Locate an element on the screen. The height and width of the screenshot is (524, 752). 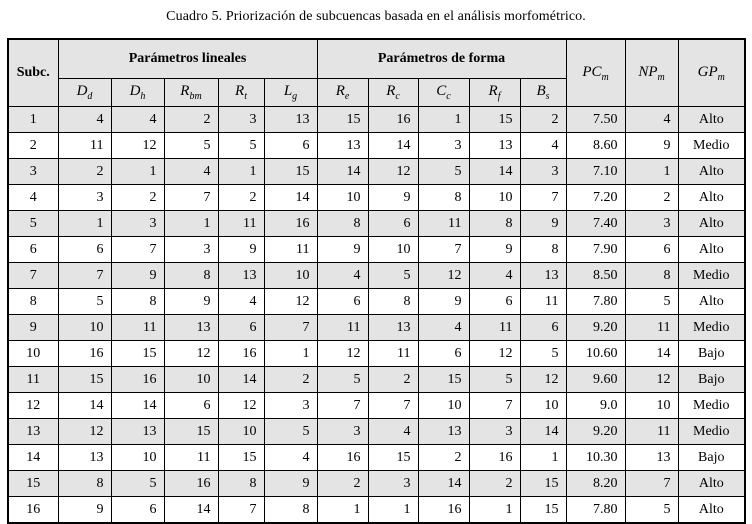
table-row: 3 2 1 4 1 15 14 12 5 14 3 7.10 1 Alto is located at coordinates (376, 171).